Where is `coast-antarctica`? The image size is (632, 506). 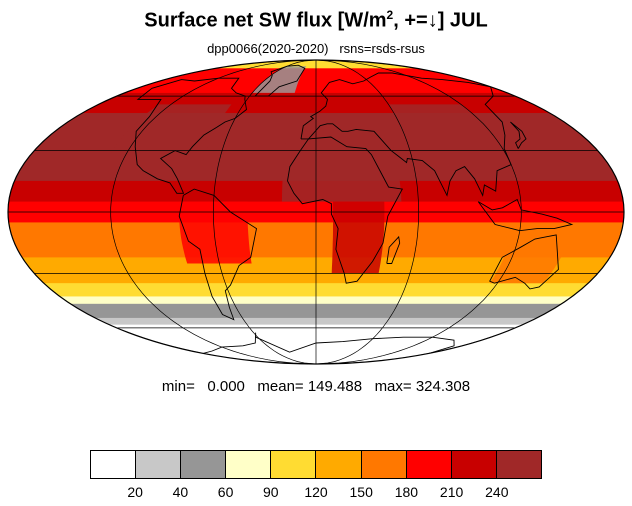 coast-antarctica is located at coordinates (328, 343).